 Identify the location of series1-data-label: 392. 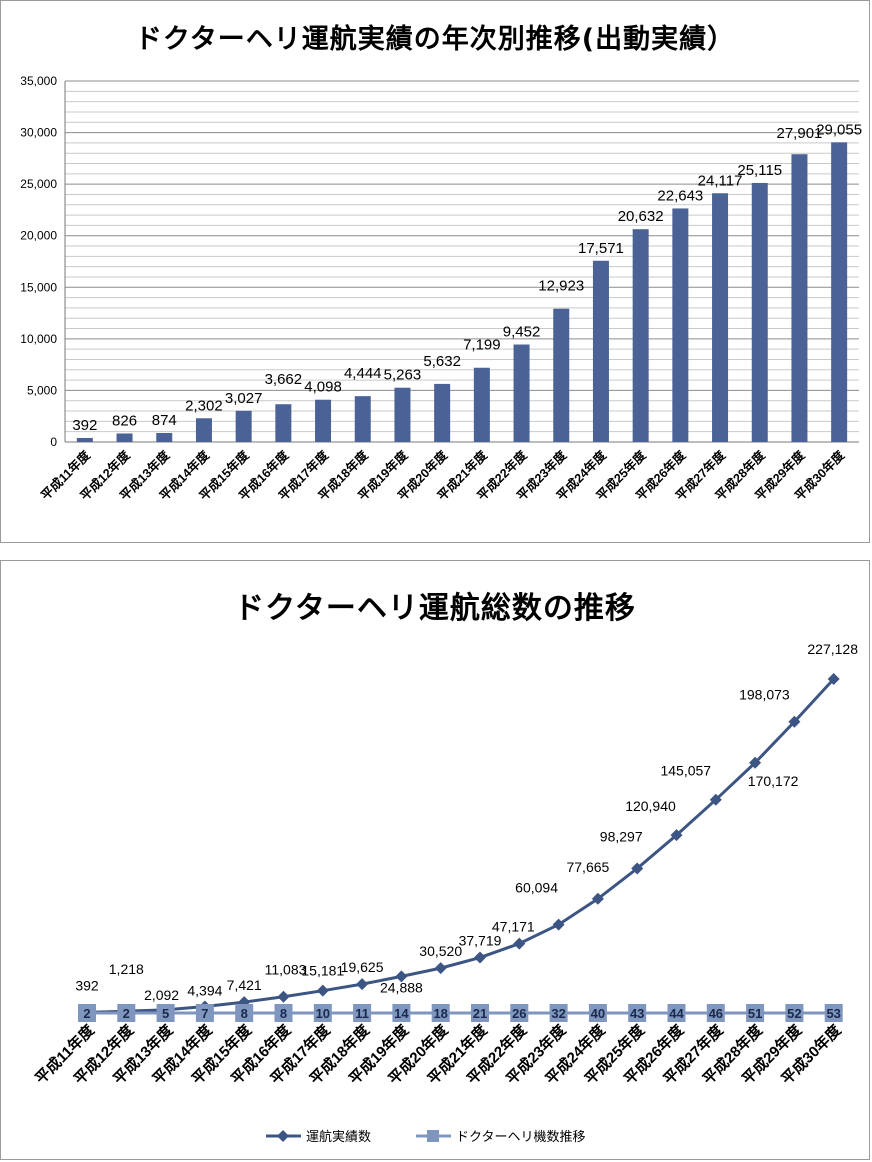
(87, 985).